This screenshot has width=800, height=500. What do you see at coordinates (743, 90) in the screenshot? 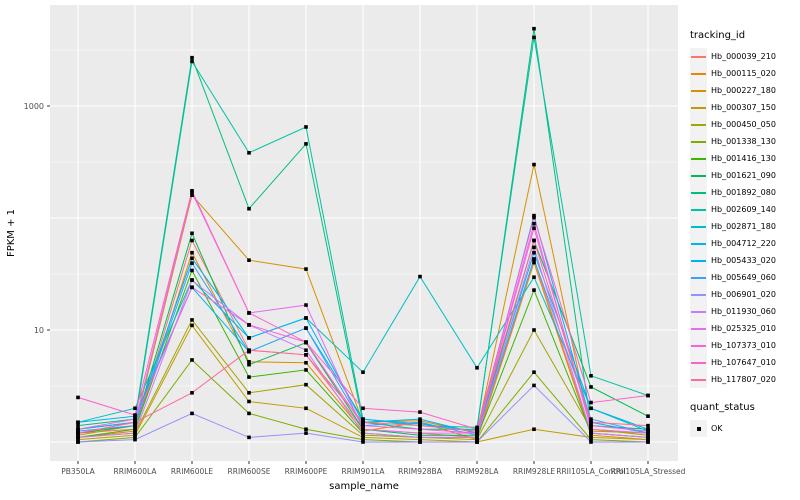
I see `legend-item-label: Hb_000227_180` at bounding box center [743, 90].